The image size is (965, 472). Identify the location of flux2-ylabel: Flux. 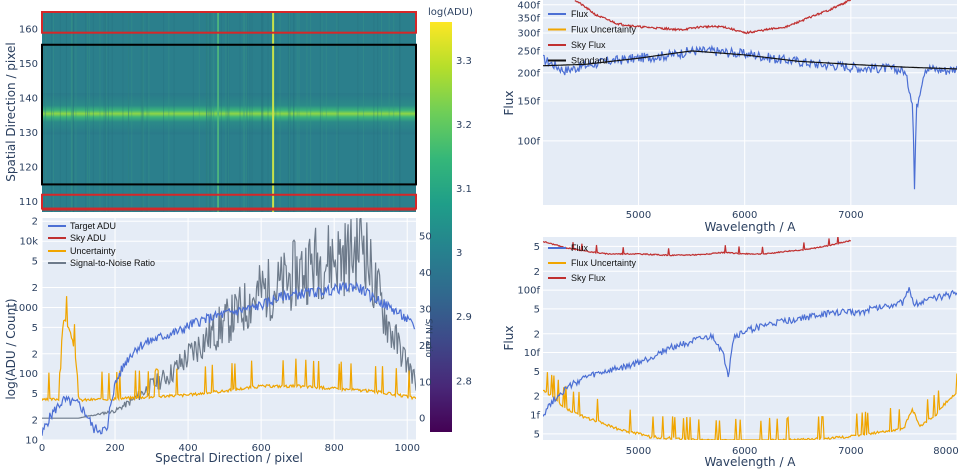
(509, 338).